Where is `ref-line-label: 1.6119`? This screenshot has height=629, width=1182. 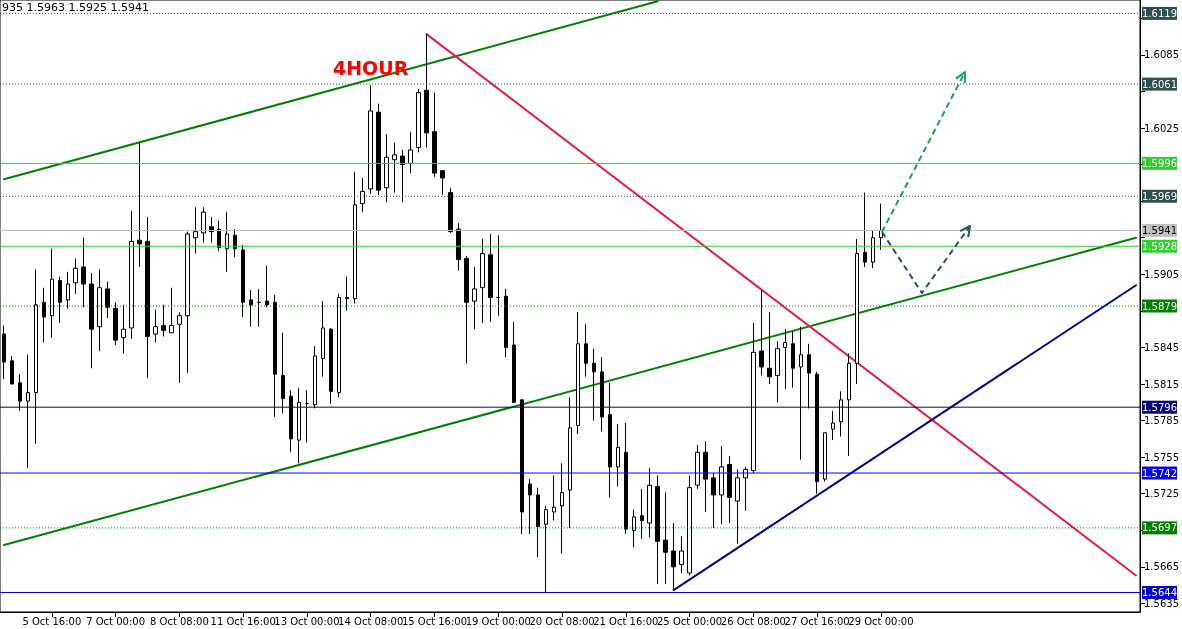
ref-line-label: 1.6119 is located at coordinates (1160, 13).